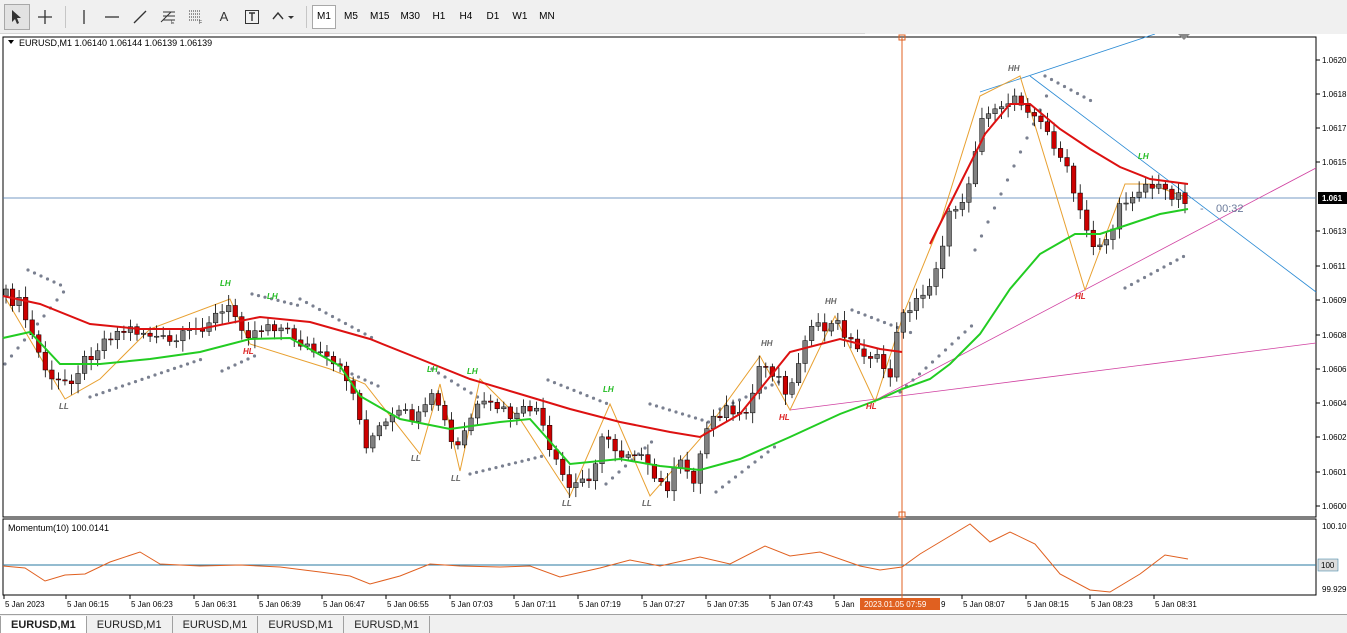  Describe the element at coordinates (84, 17) in the screenshot. I see `vertical-line-icon` at that location.